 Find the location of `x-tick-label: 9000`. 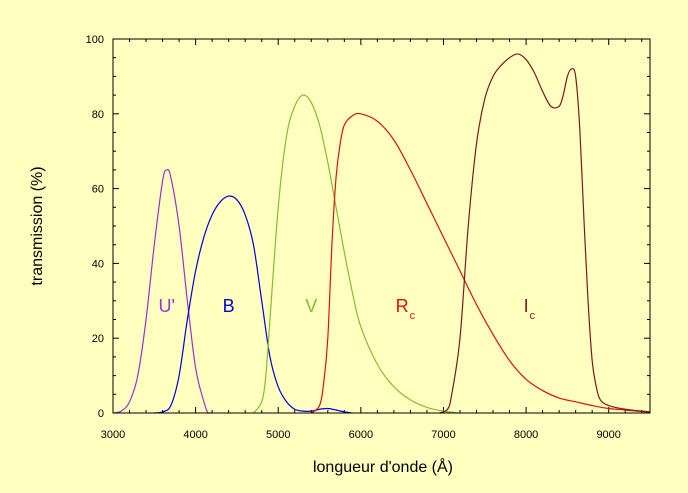

x-tick-label: 9000 is located at coordinates (608, 435).